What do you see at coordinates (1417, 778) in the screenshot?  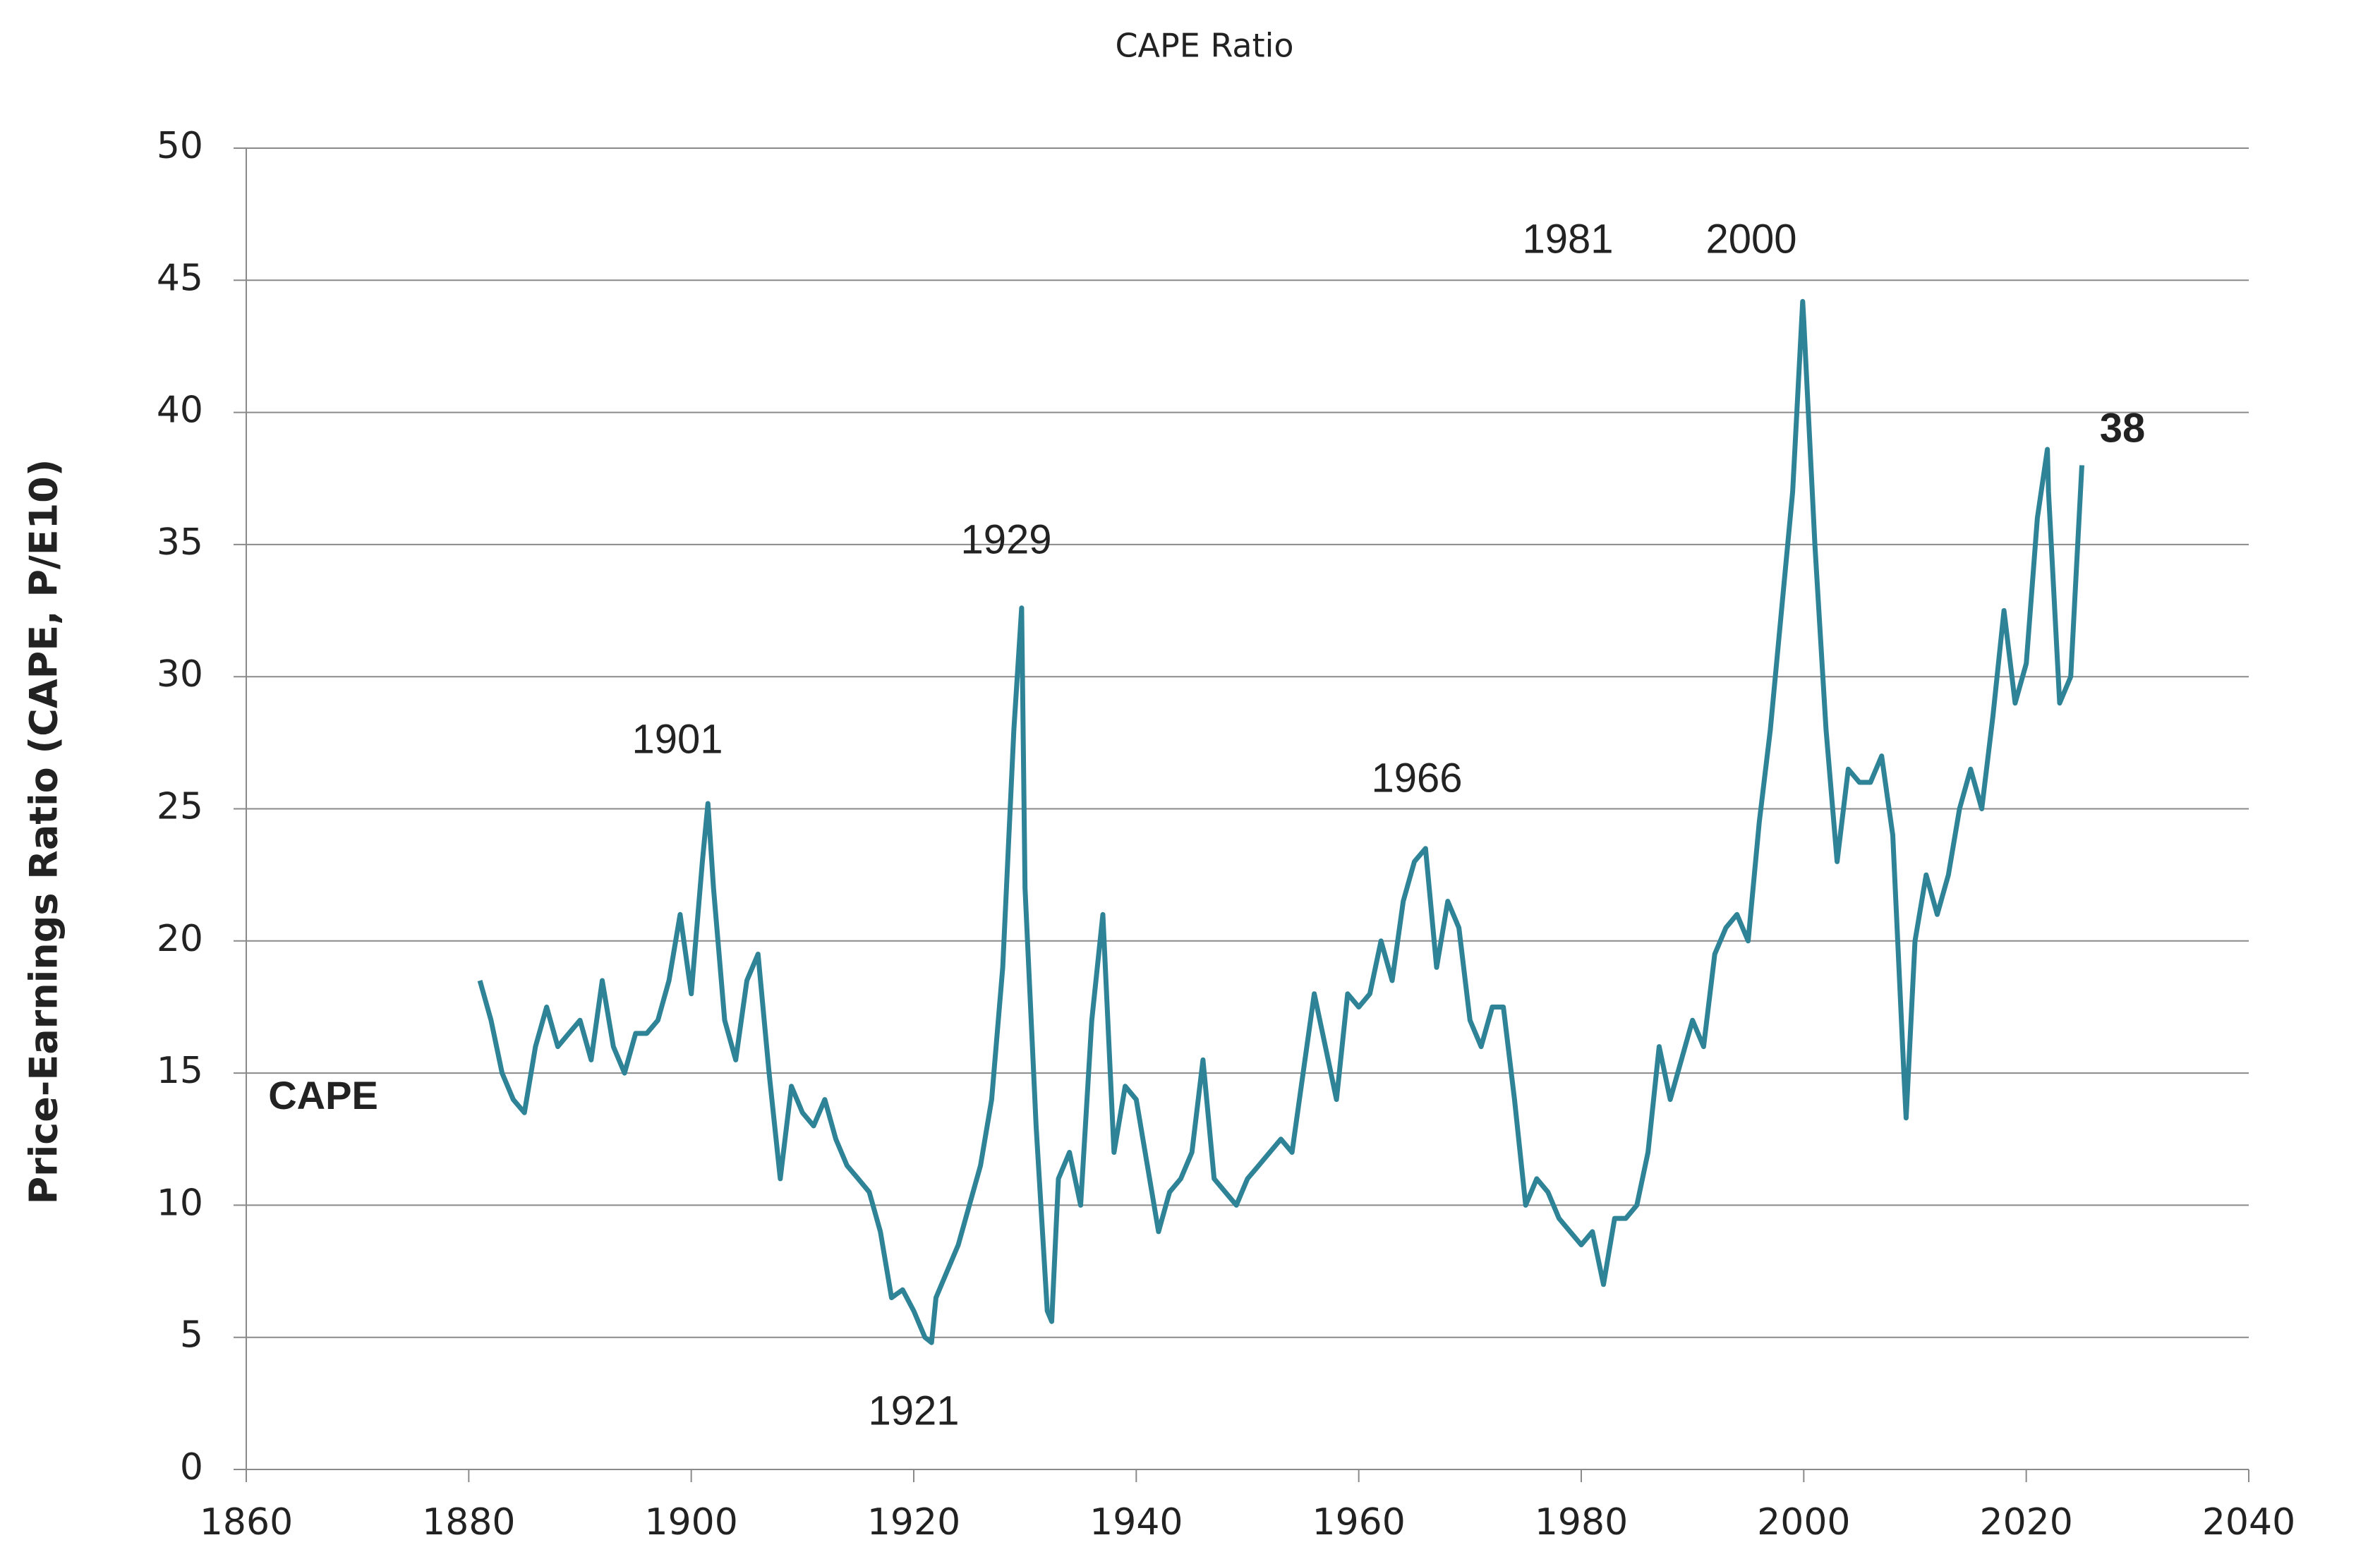 I see `annotation: 1966` at bounding box center [1417, 778].